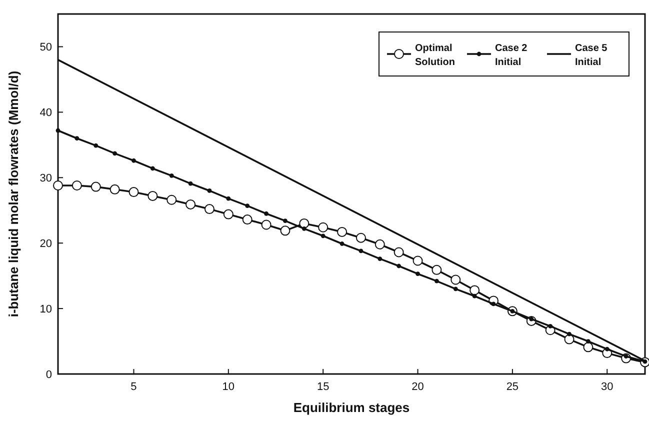 Image resolution: width=649 pixels, height=424 pixels. I want to click on y-tick-label: 50, so click(46, 48).